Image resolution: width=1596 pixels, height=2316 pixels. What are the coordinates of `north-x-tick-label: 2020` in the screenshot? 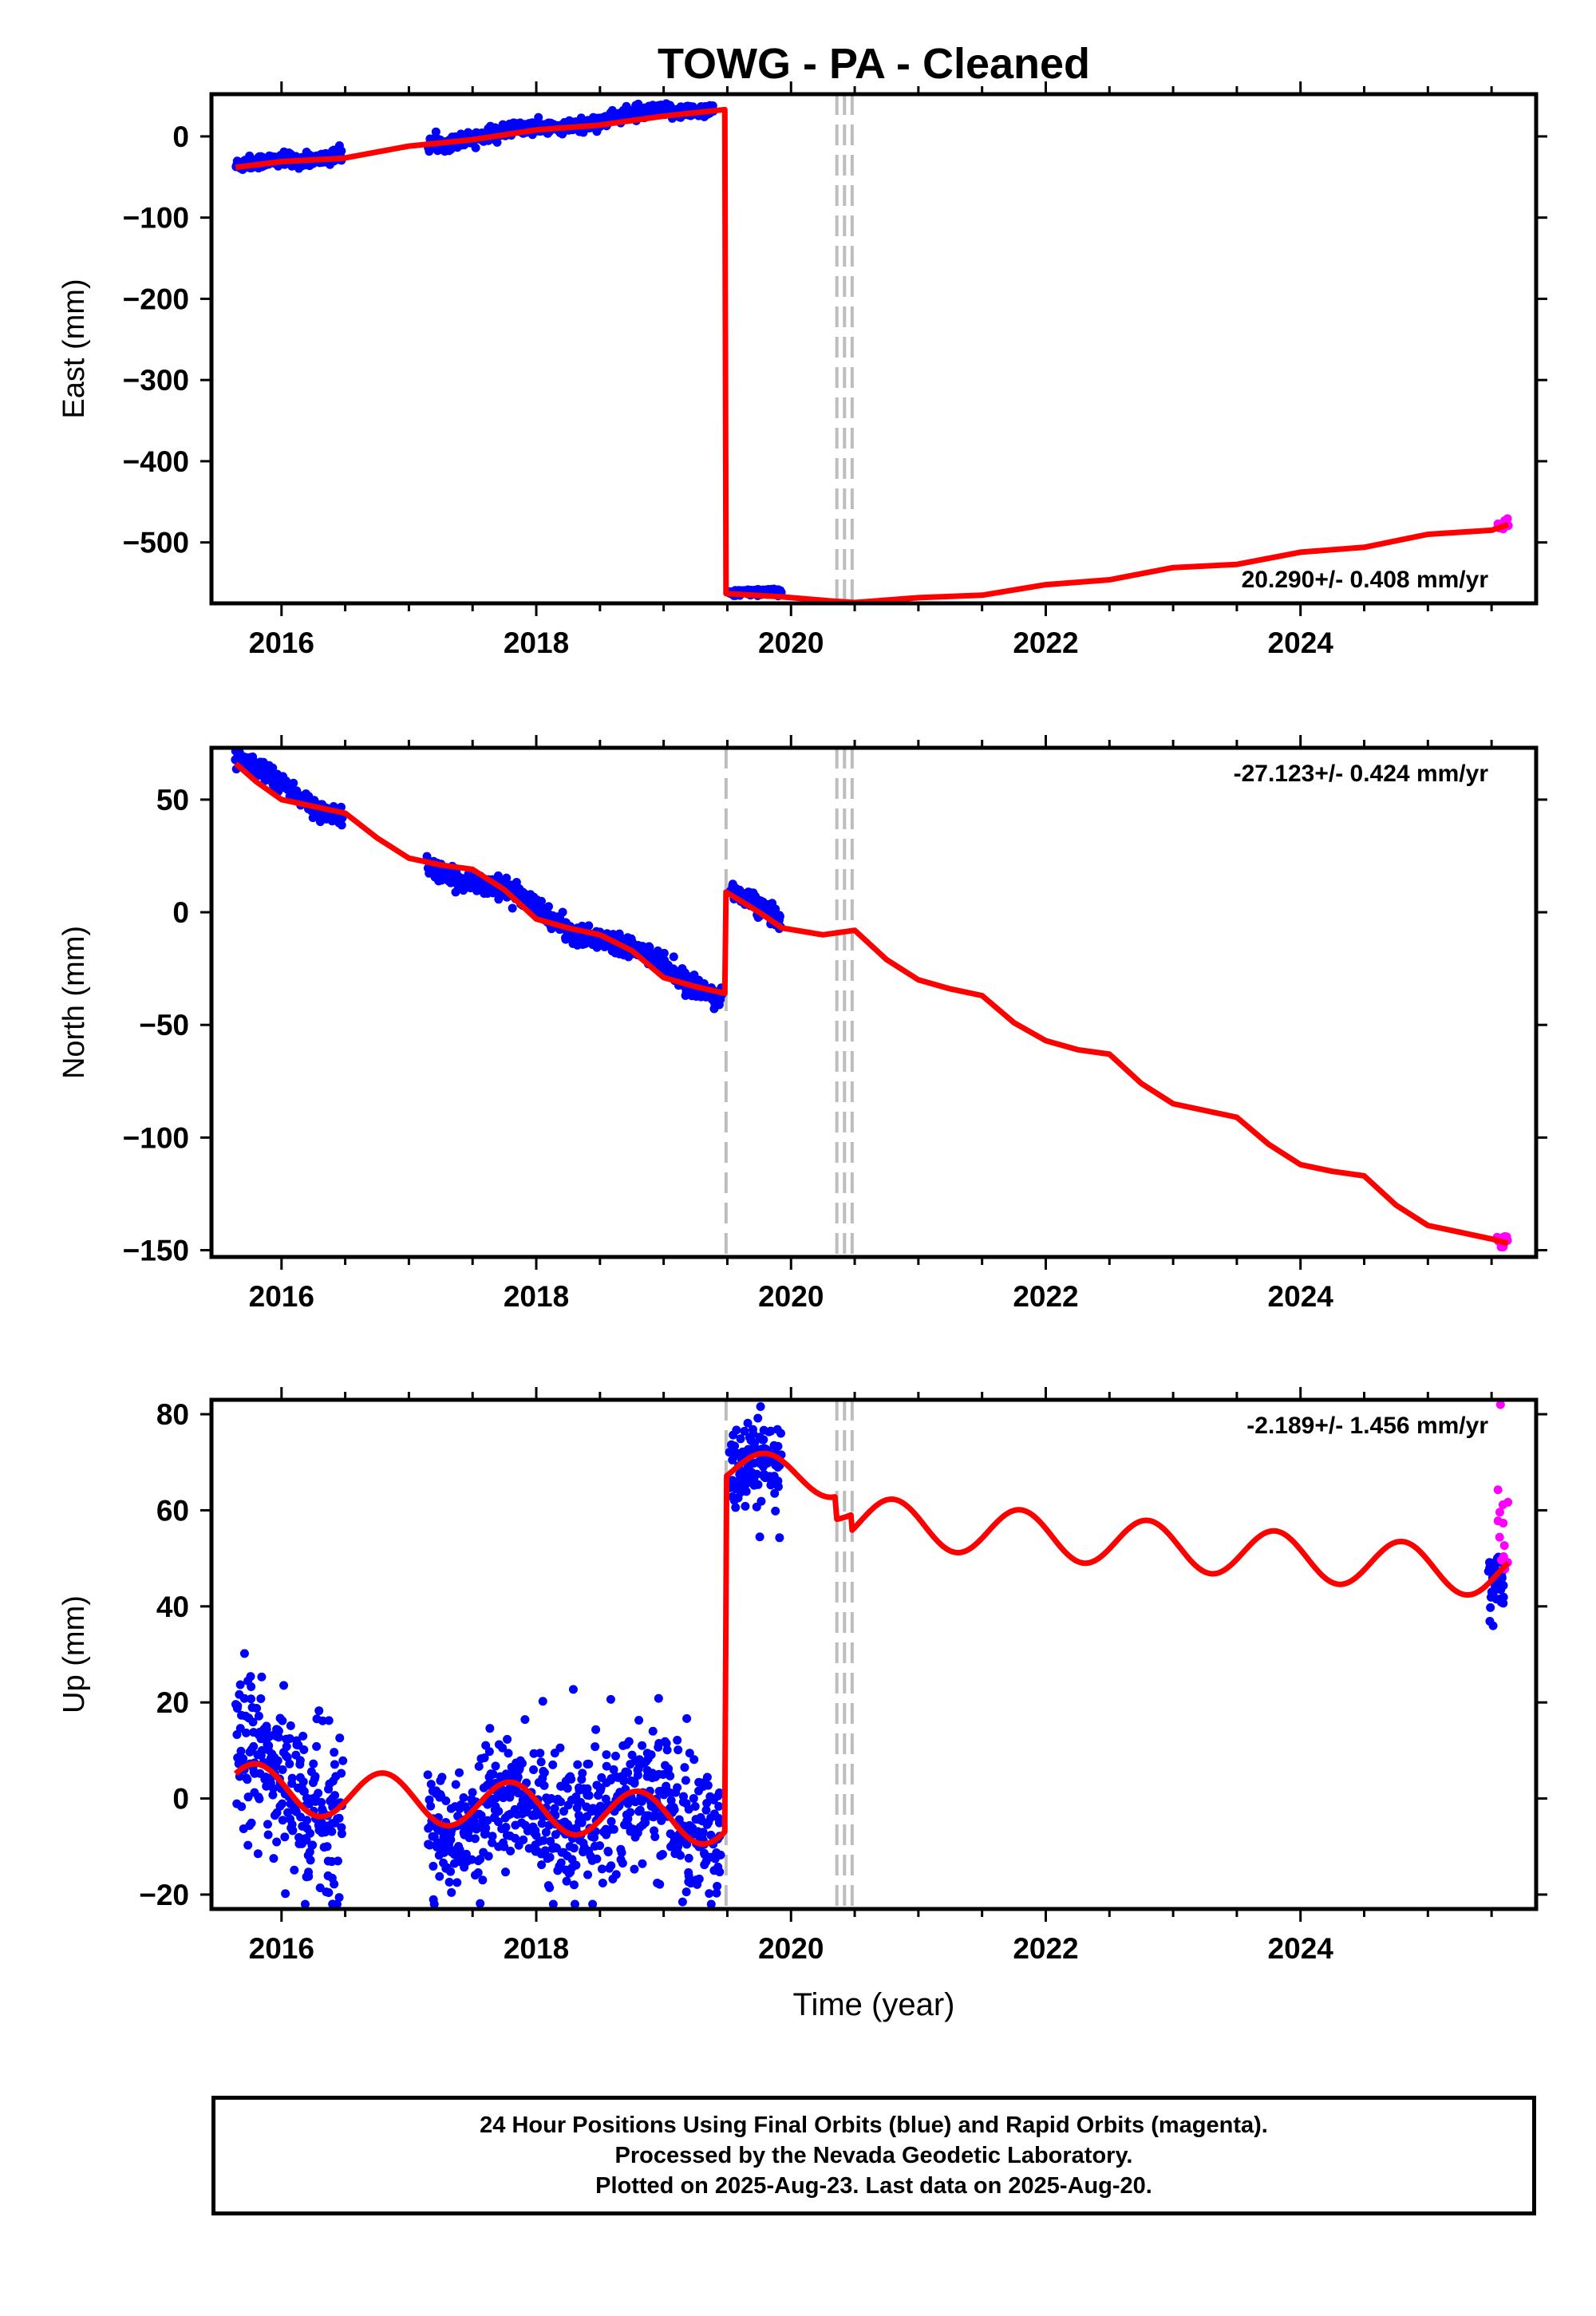 It's located at (791, 1296).